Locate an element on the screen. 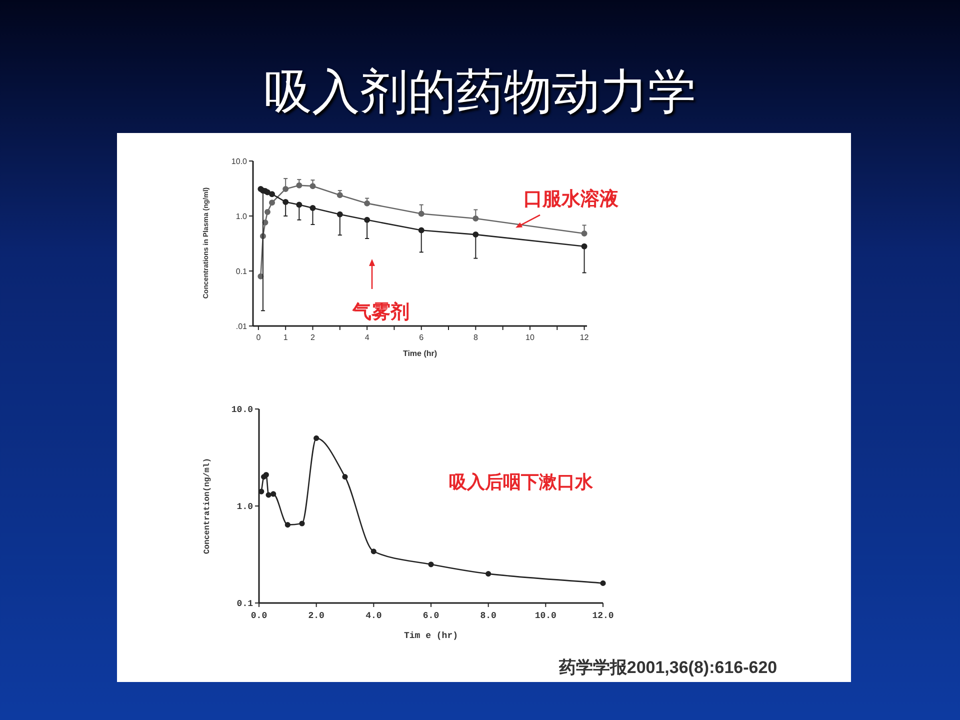 This screenshot has width=960, height=720. x-tick-label: 2.0 is located at coordinates (316, 616).